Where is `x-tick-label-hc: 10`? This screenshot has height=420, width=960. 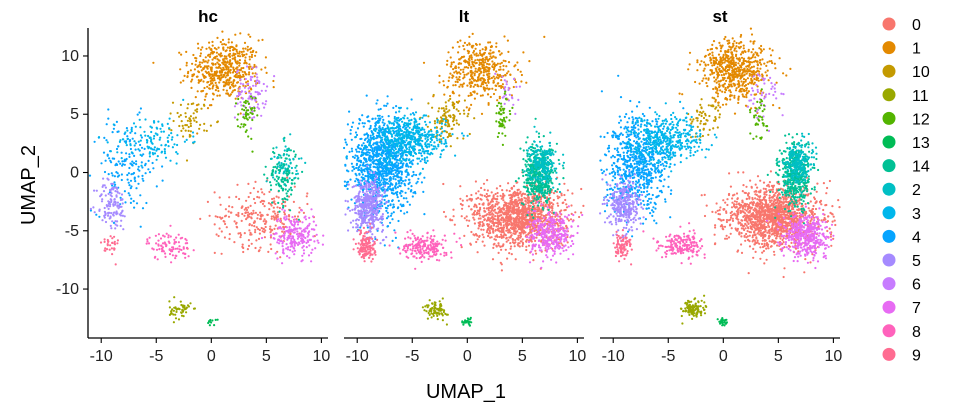
x-tick-label-hc: 10 is located at coordinates (321, 356).